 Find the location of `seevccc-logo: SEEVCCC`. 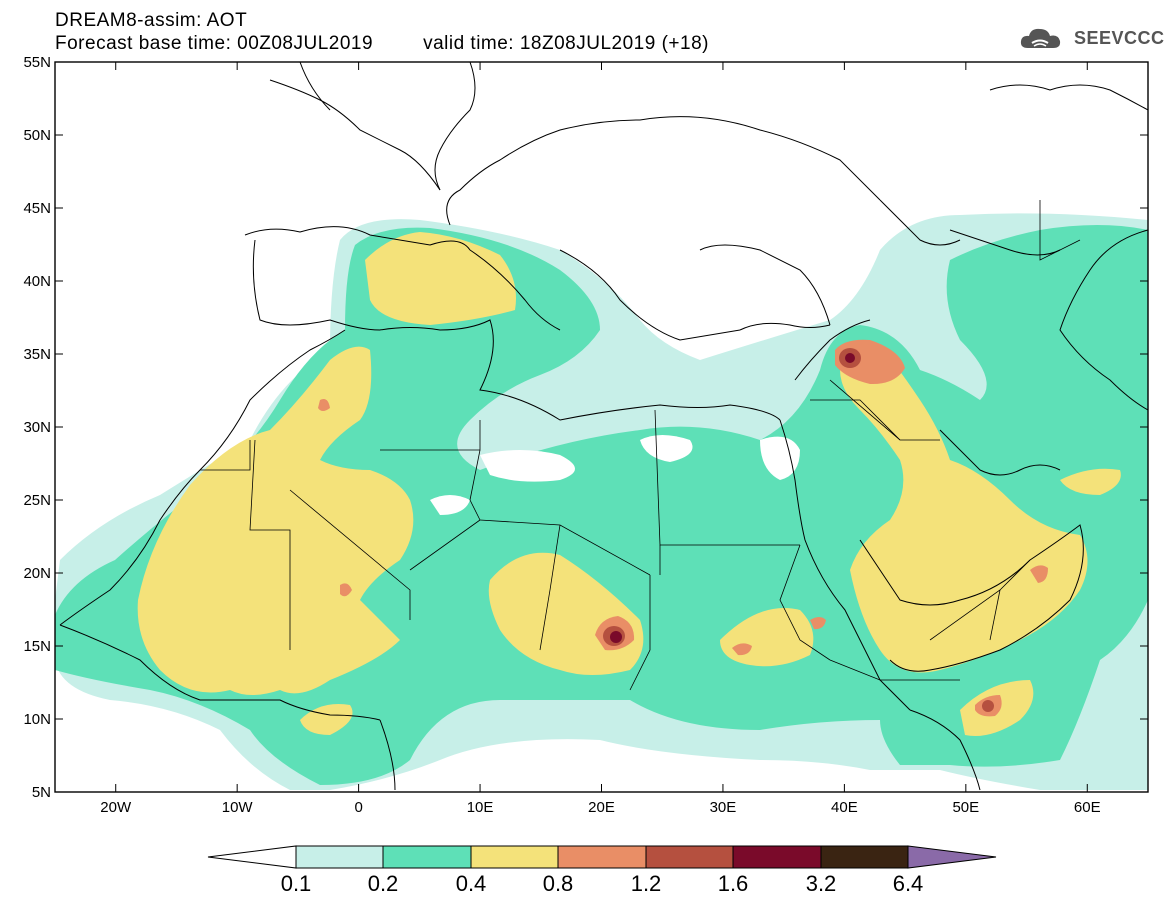

seevccc-logo: SEEVCCC is located at coordinates (1091, 38).